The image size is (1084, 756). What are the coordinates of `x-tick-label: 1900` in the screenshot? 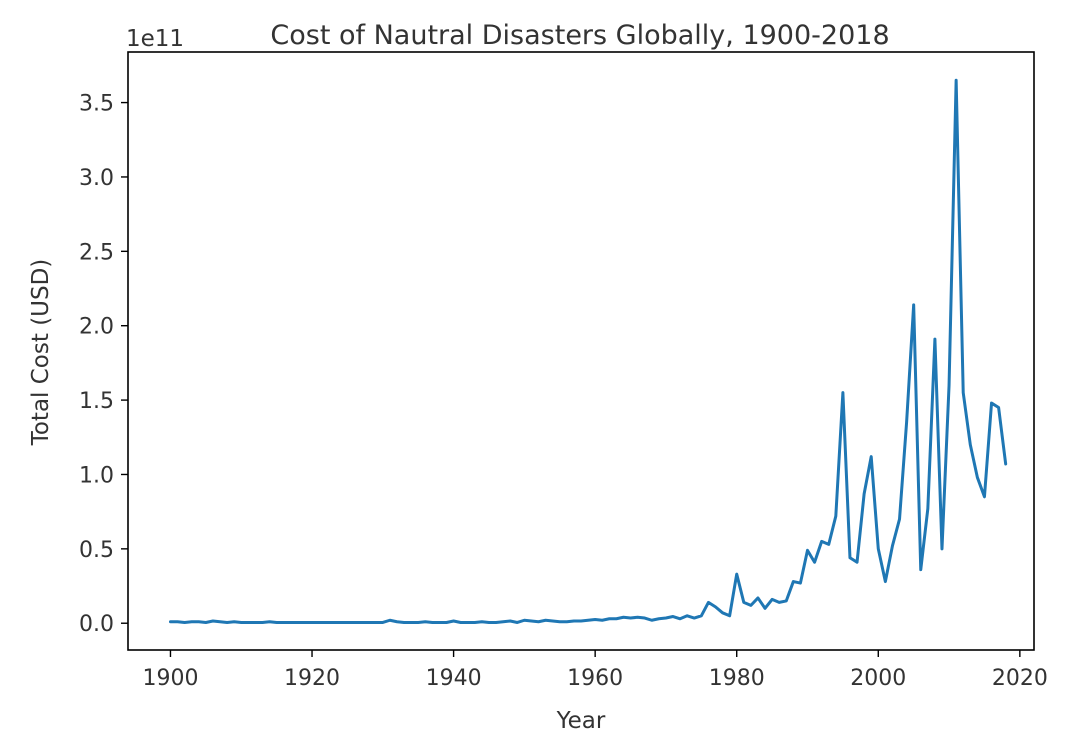 It's located at (170, 678).